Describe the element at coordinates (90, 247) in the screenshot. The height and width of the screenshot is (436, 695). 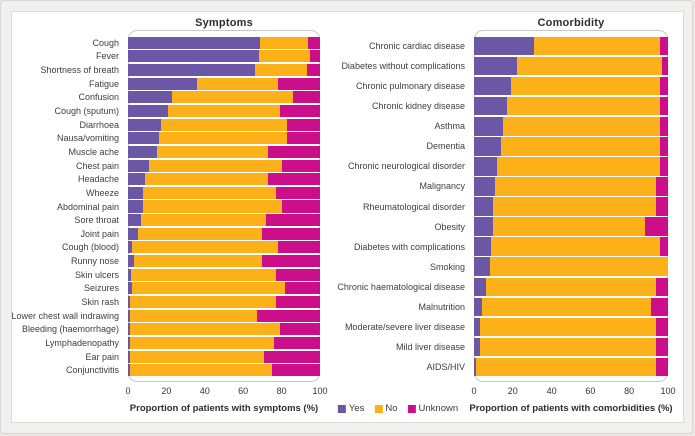
I see `category-label: Cough (blood)` at that location.